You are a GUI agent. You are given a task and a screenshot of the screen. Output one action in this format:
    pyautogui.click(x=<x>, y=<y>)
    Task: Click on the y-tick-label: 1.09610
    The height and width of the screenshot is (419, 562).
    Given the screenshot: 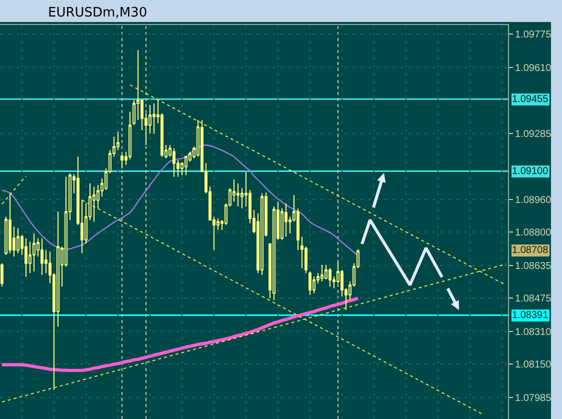 What is the action you would take?
    pyautogui.click(x=533, y=68)
    